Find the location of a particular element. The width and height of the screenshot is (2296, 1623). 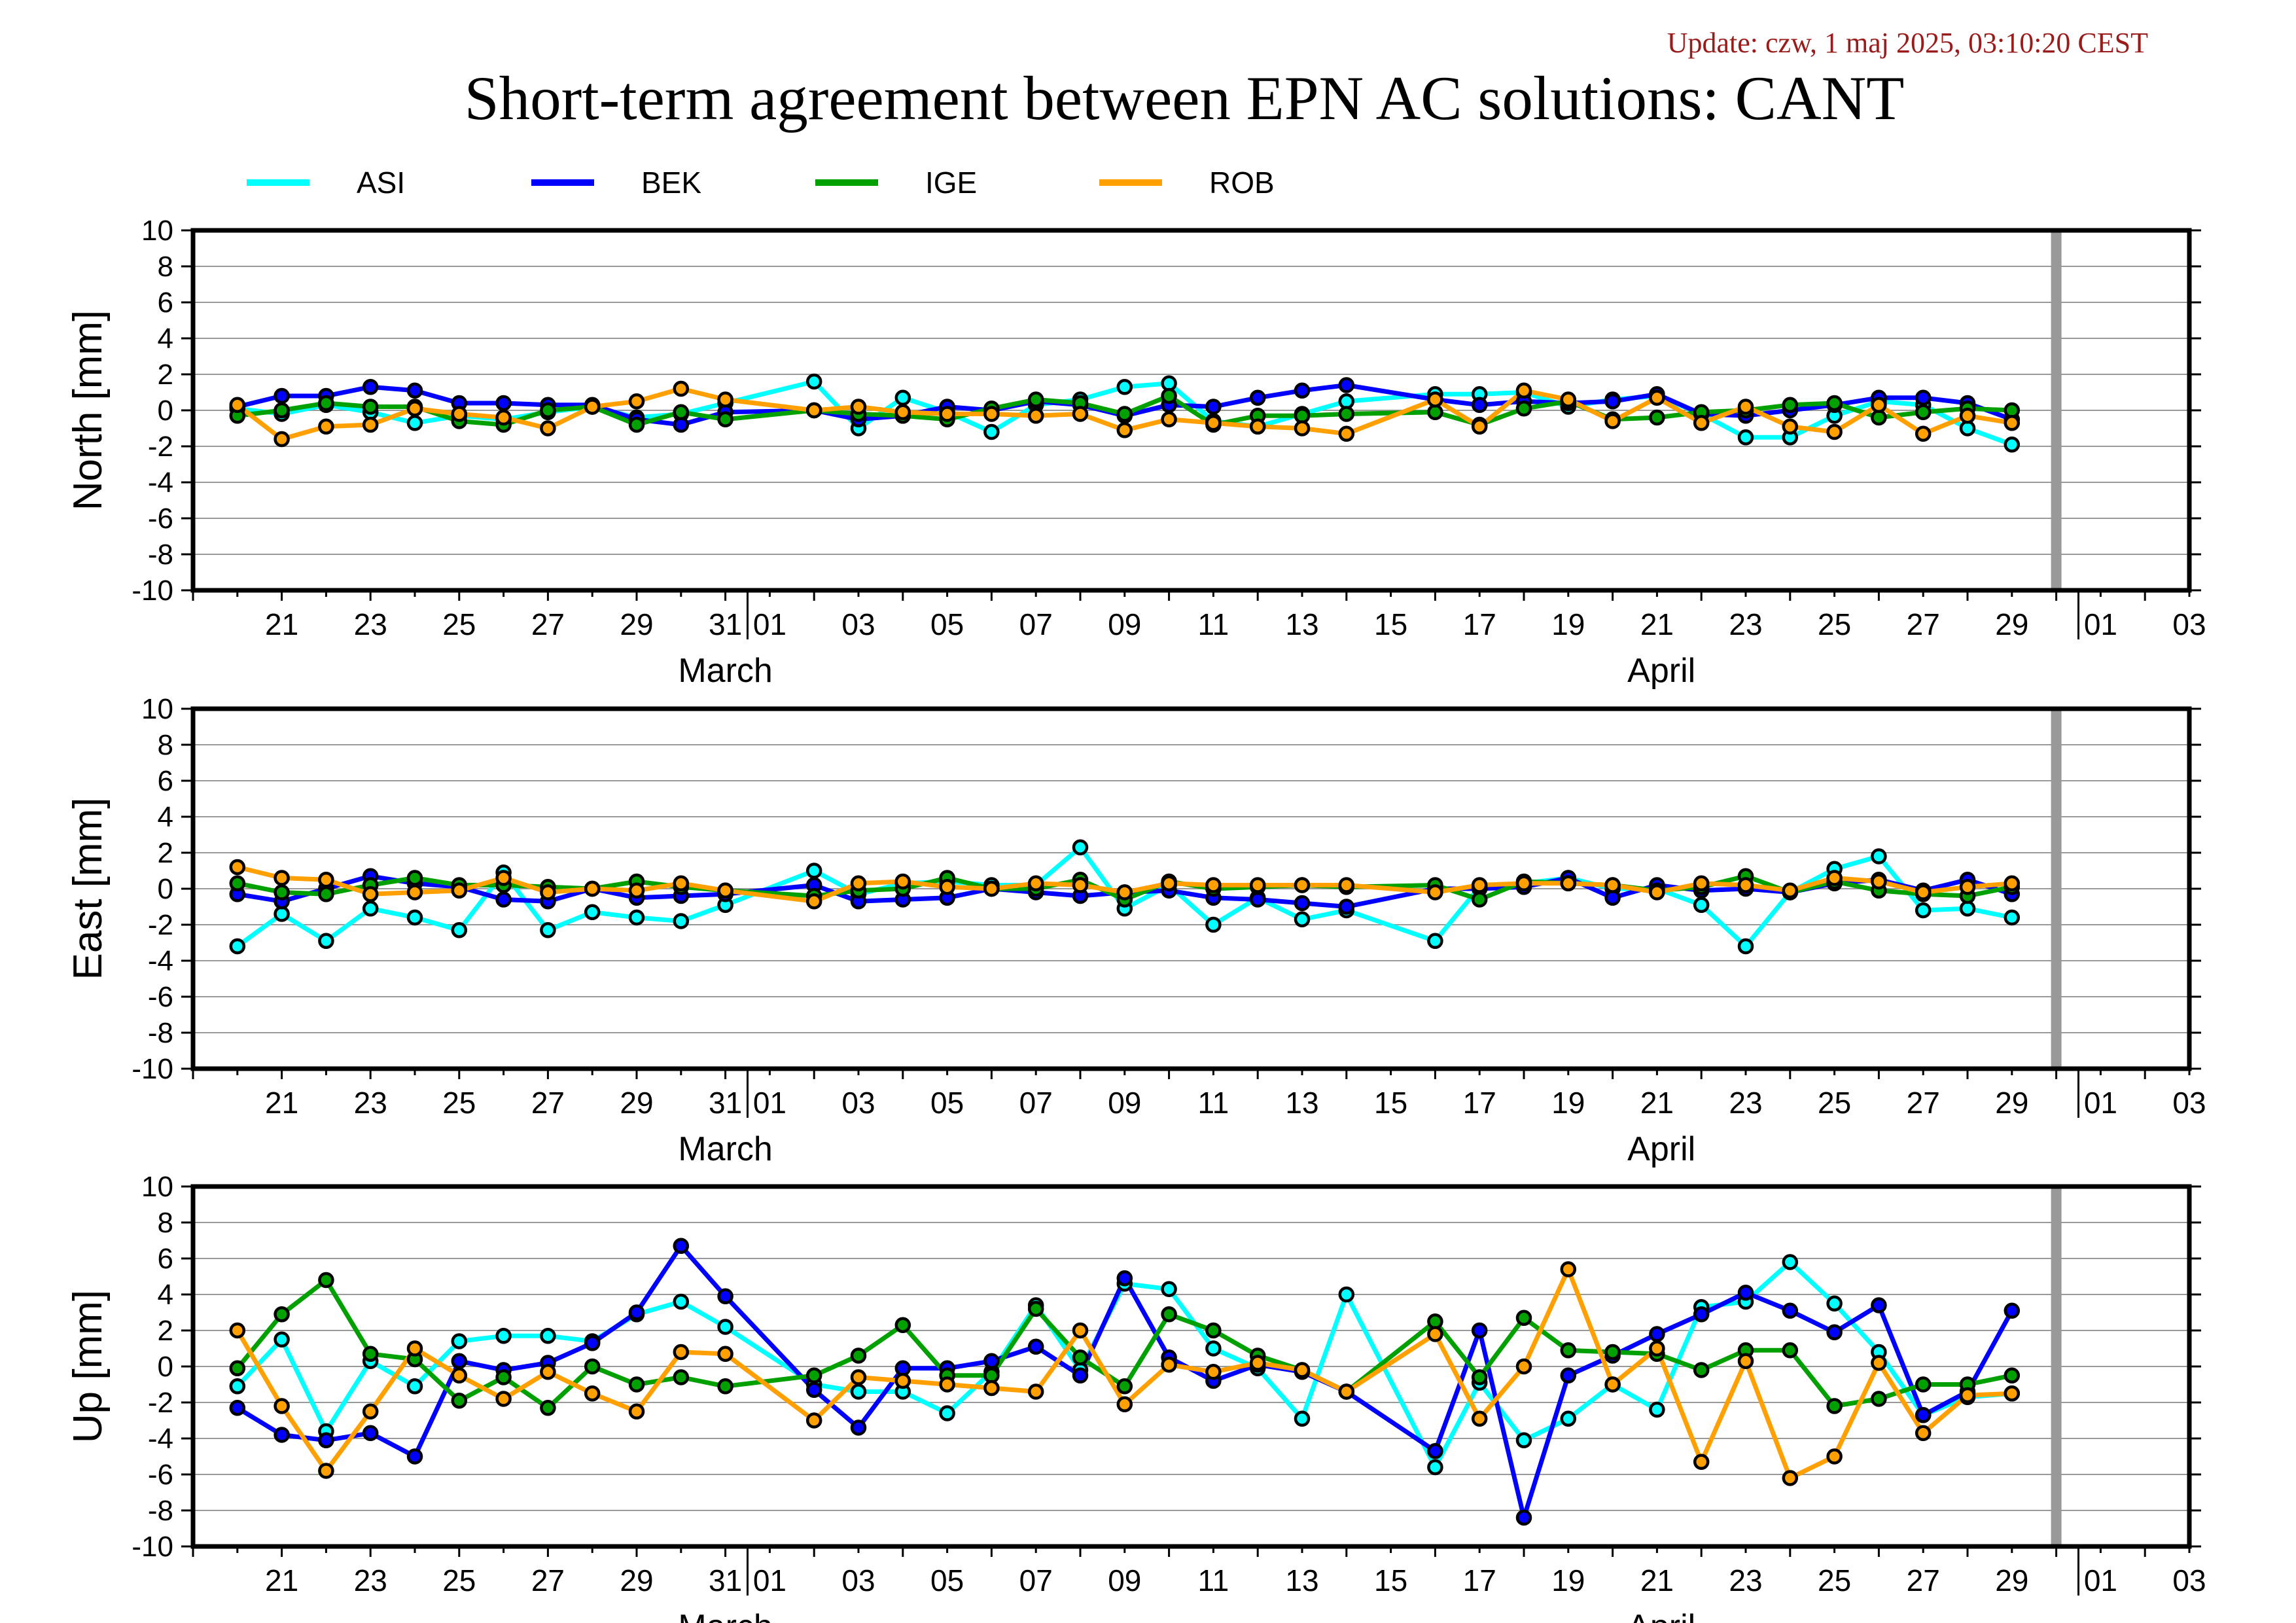

y-tick-label: 2 is located at coordinates (165, 853).